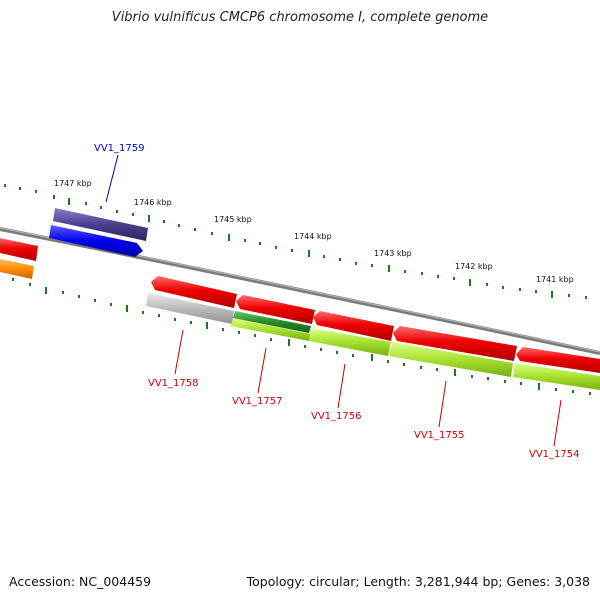 This screenshot has height=600, width=600. Describe the element at coordinates (554, 454) in the screenshot. I see `gene-label-vv1-1754: VV1_1754` at that location.